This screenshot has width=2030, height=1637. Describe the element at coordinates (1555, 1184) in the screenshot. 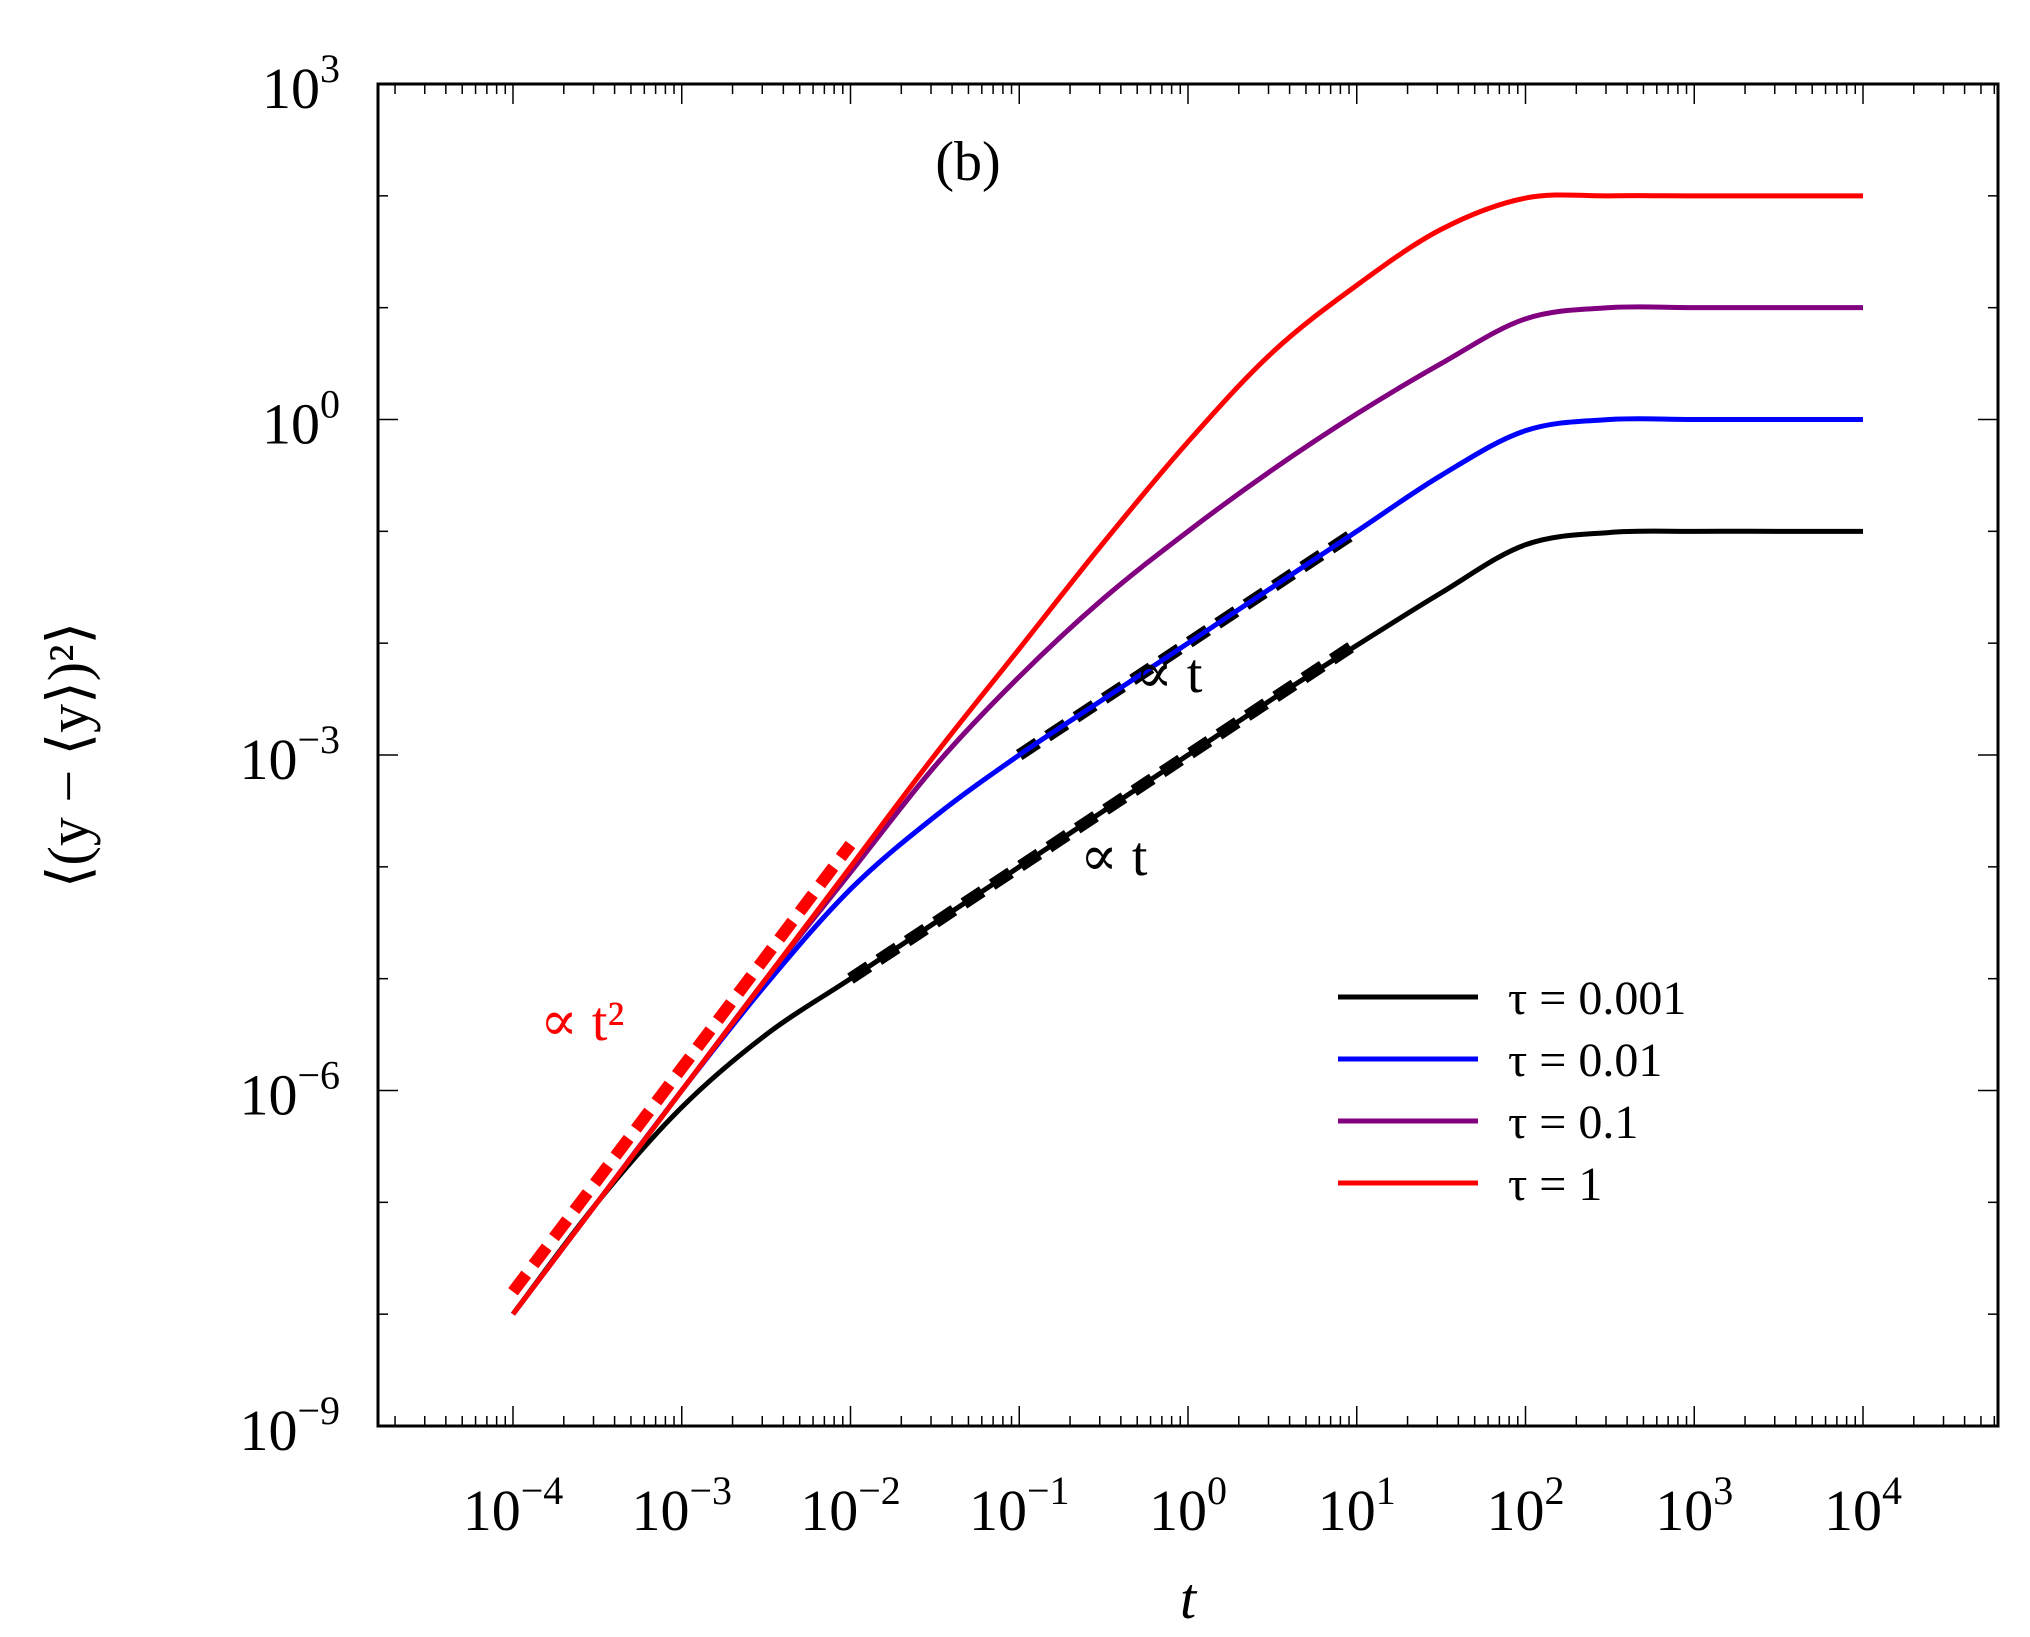

I see `legend-label-3: τ = 1` at that location.